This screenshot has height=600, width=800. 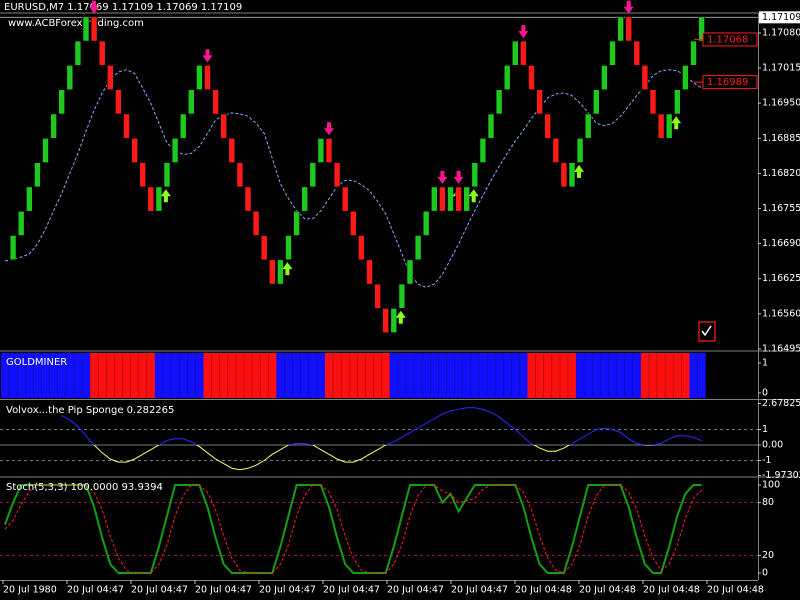 I want to click on price-label: 1.17068, so click(x=727, y=39).